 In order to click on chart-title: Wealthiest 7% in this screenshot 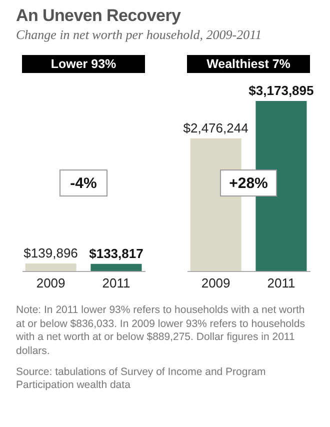, I will do `click(248, 64)`.